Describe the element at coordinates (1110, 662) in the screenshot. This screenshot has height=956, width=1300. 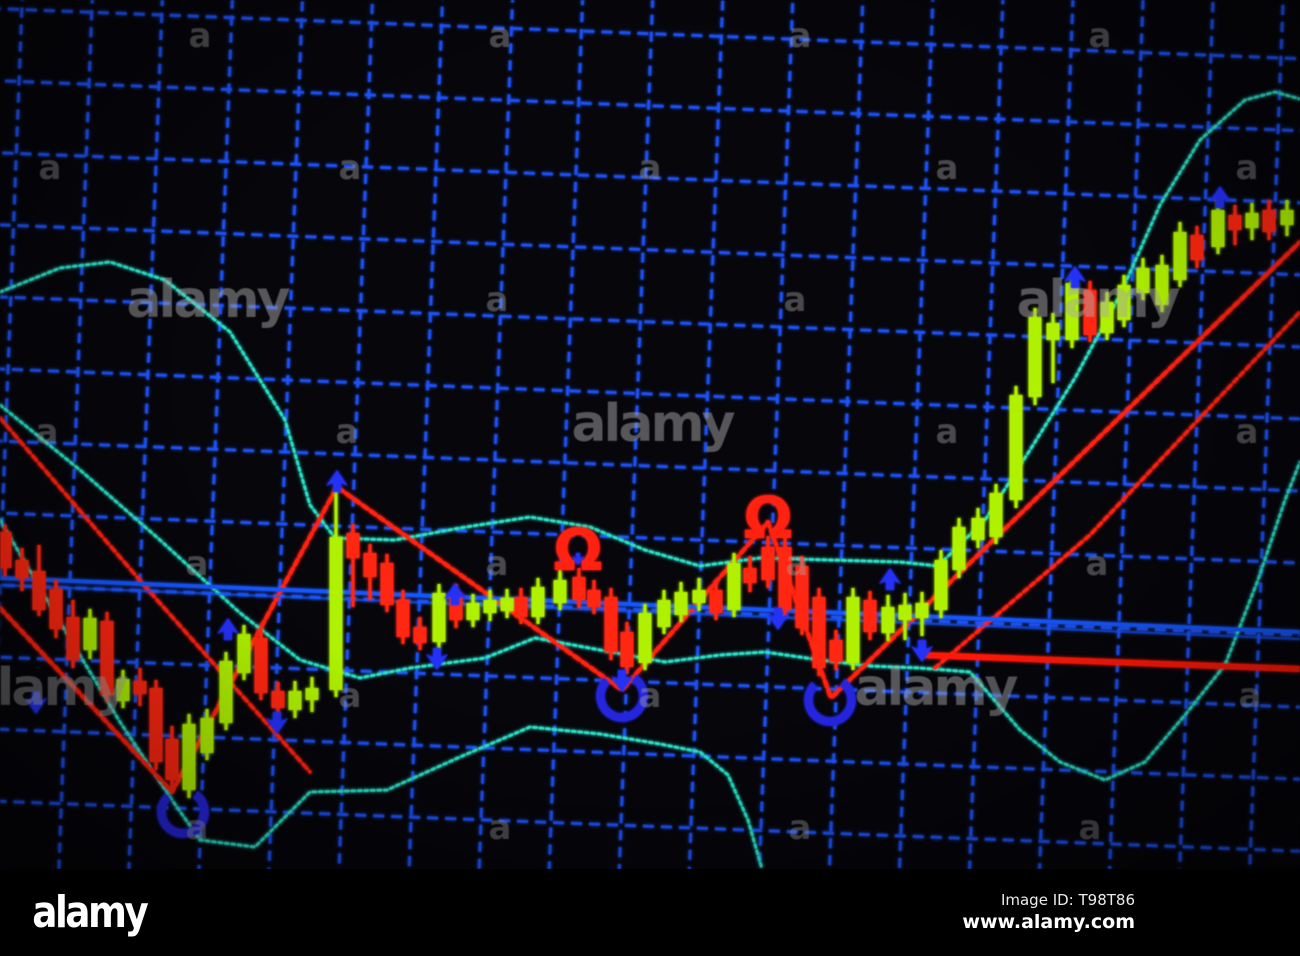
I see `stop-level-line` at that location.